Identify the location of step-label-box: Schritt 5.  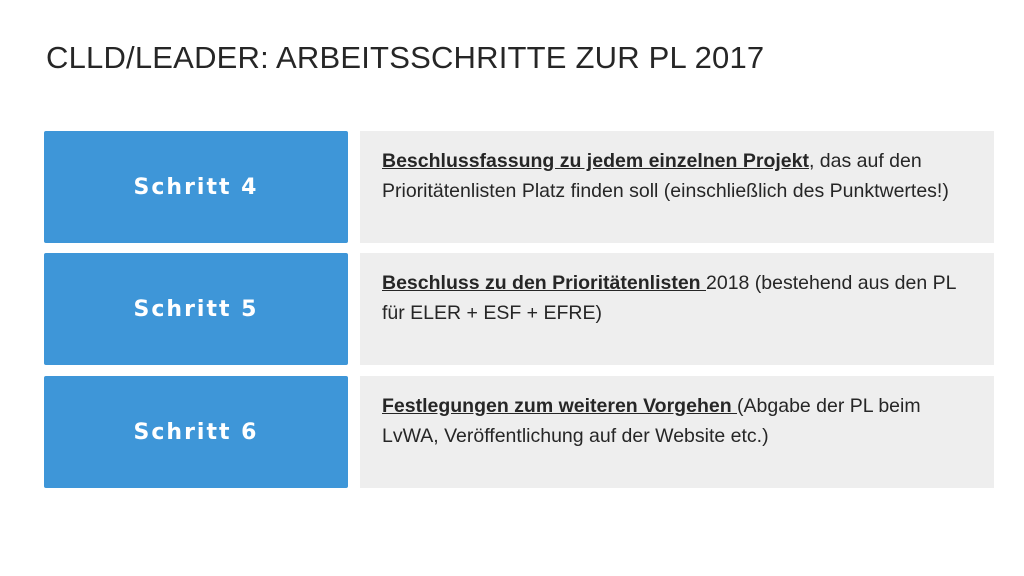
(196, 309).